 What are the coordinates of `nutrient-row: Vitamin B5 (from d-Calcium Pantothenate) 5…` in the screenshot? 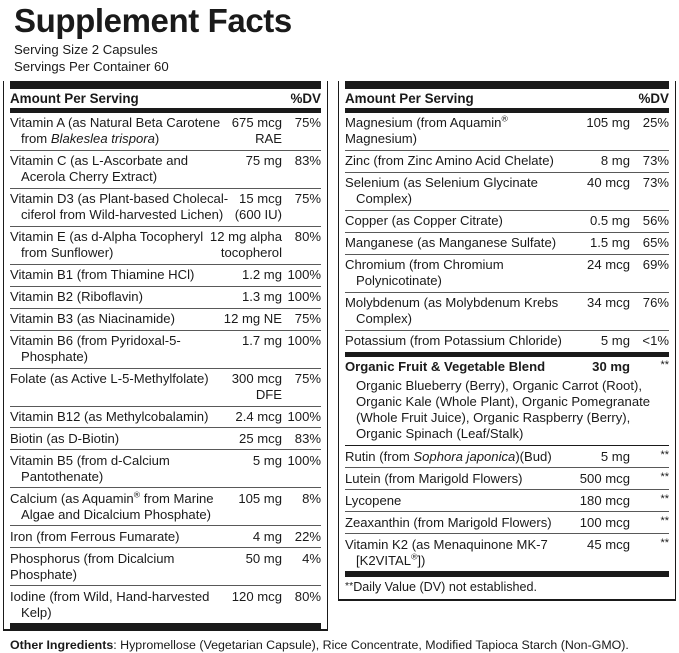 It's located at (165, 468).